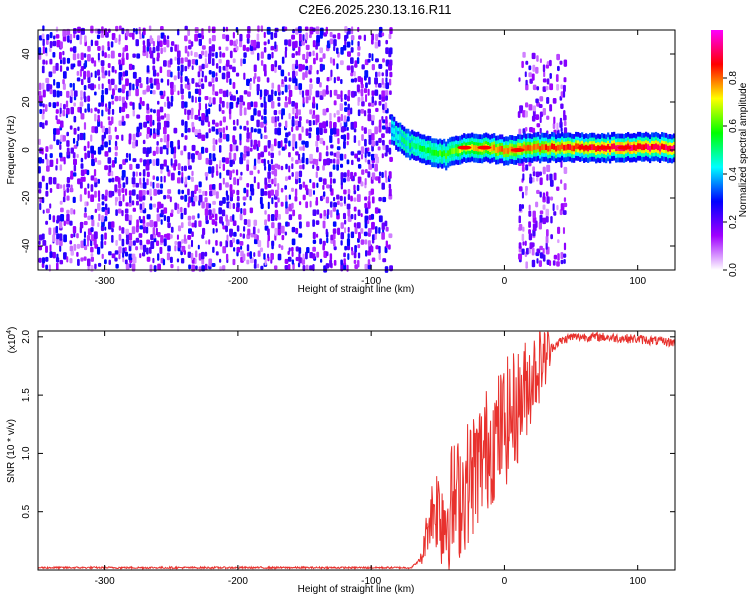 This screenshot has height=600, width=750. Describe the element at coordinates (637, 581) in the screenshot. I see `snr-x-tick-label: 100` at that location.